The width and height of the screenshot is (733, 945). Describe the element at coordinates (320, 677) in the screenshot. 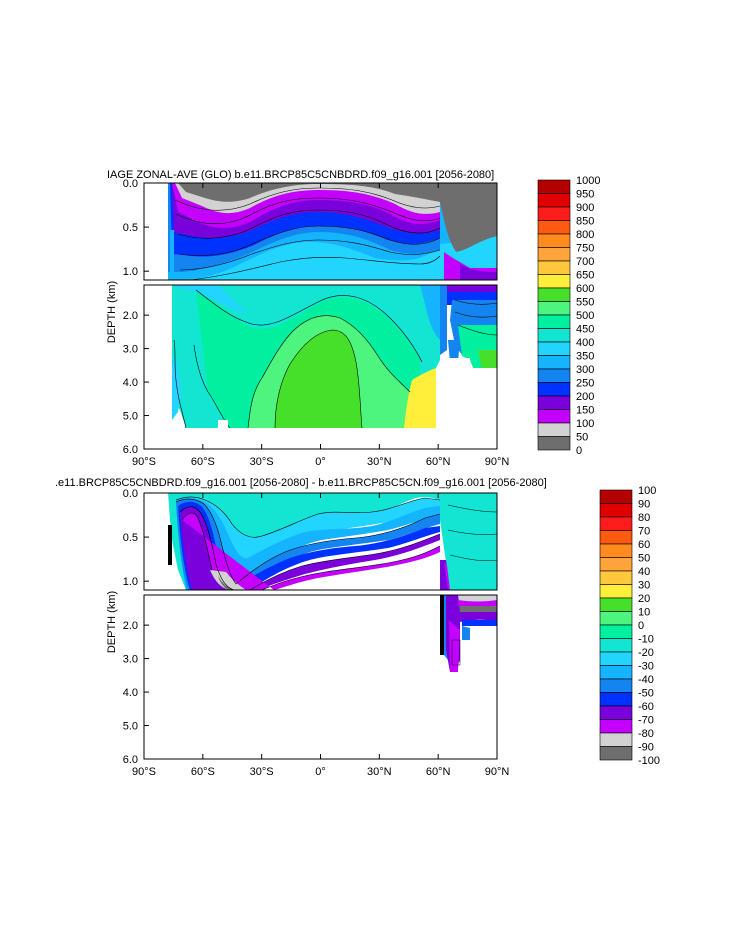

I see `panel-2-lower-field` at that location.